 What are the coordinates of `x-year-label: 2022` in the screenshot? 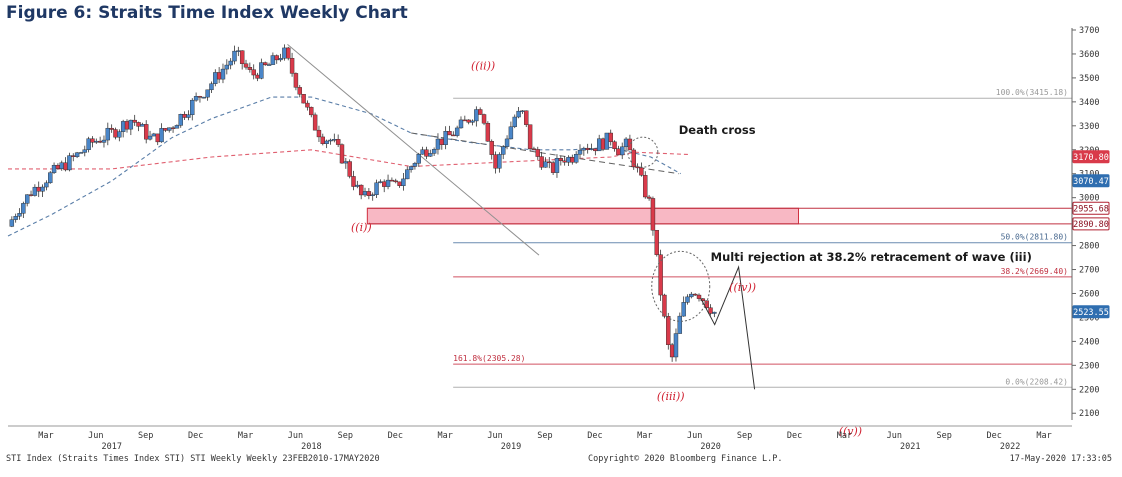 It's located at (1010, 447).